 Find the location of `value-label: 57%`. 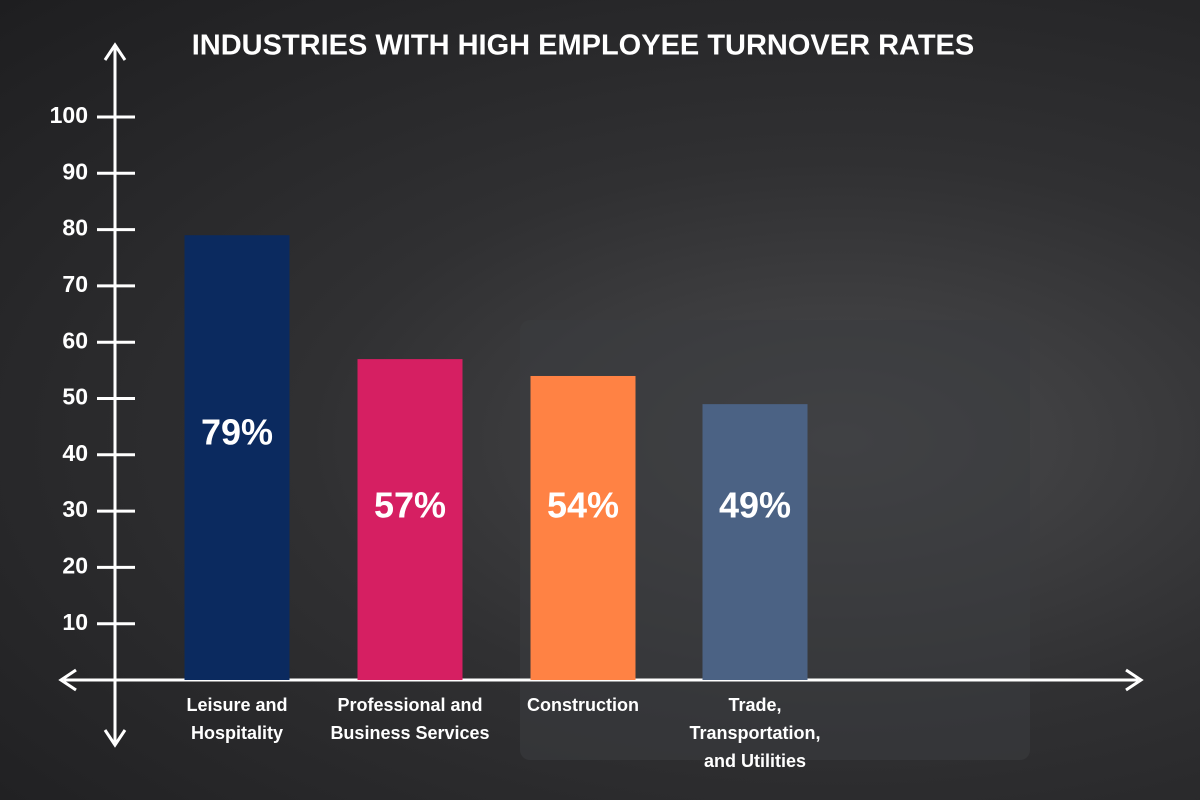

value-label: 57% is located at coordinates (410, 505).